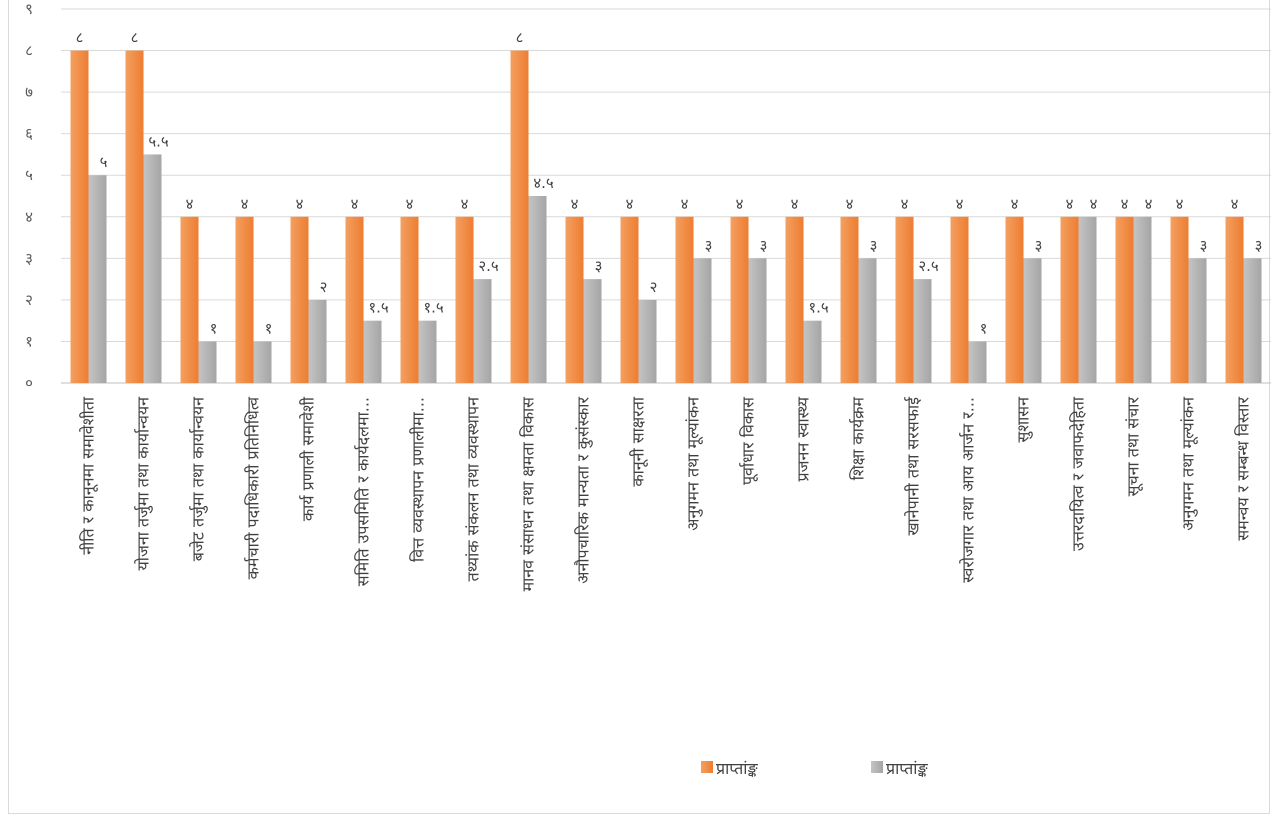 The height and width of the screenshot is (819, 1276). I want to click on category-label: नीति र कानूनमा समावेशीता, so click(89, 475).